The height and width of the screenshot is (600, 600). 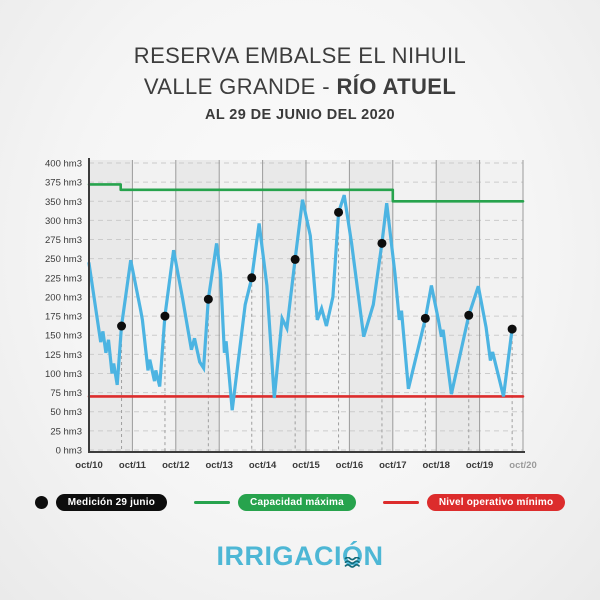 I want to click on legend-pill-medicion: Medición 29 junio, so click(x=111, y=502).